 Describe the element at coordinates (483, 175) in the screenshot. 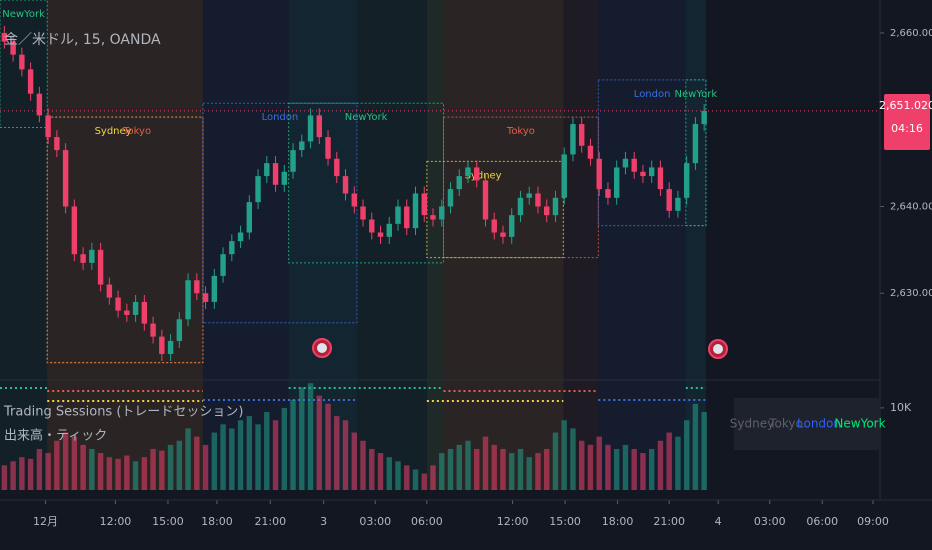

I see `session-label: Sydney` at that location.